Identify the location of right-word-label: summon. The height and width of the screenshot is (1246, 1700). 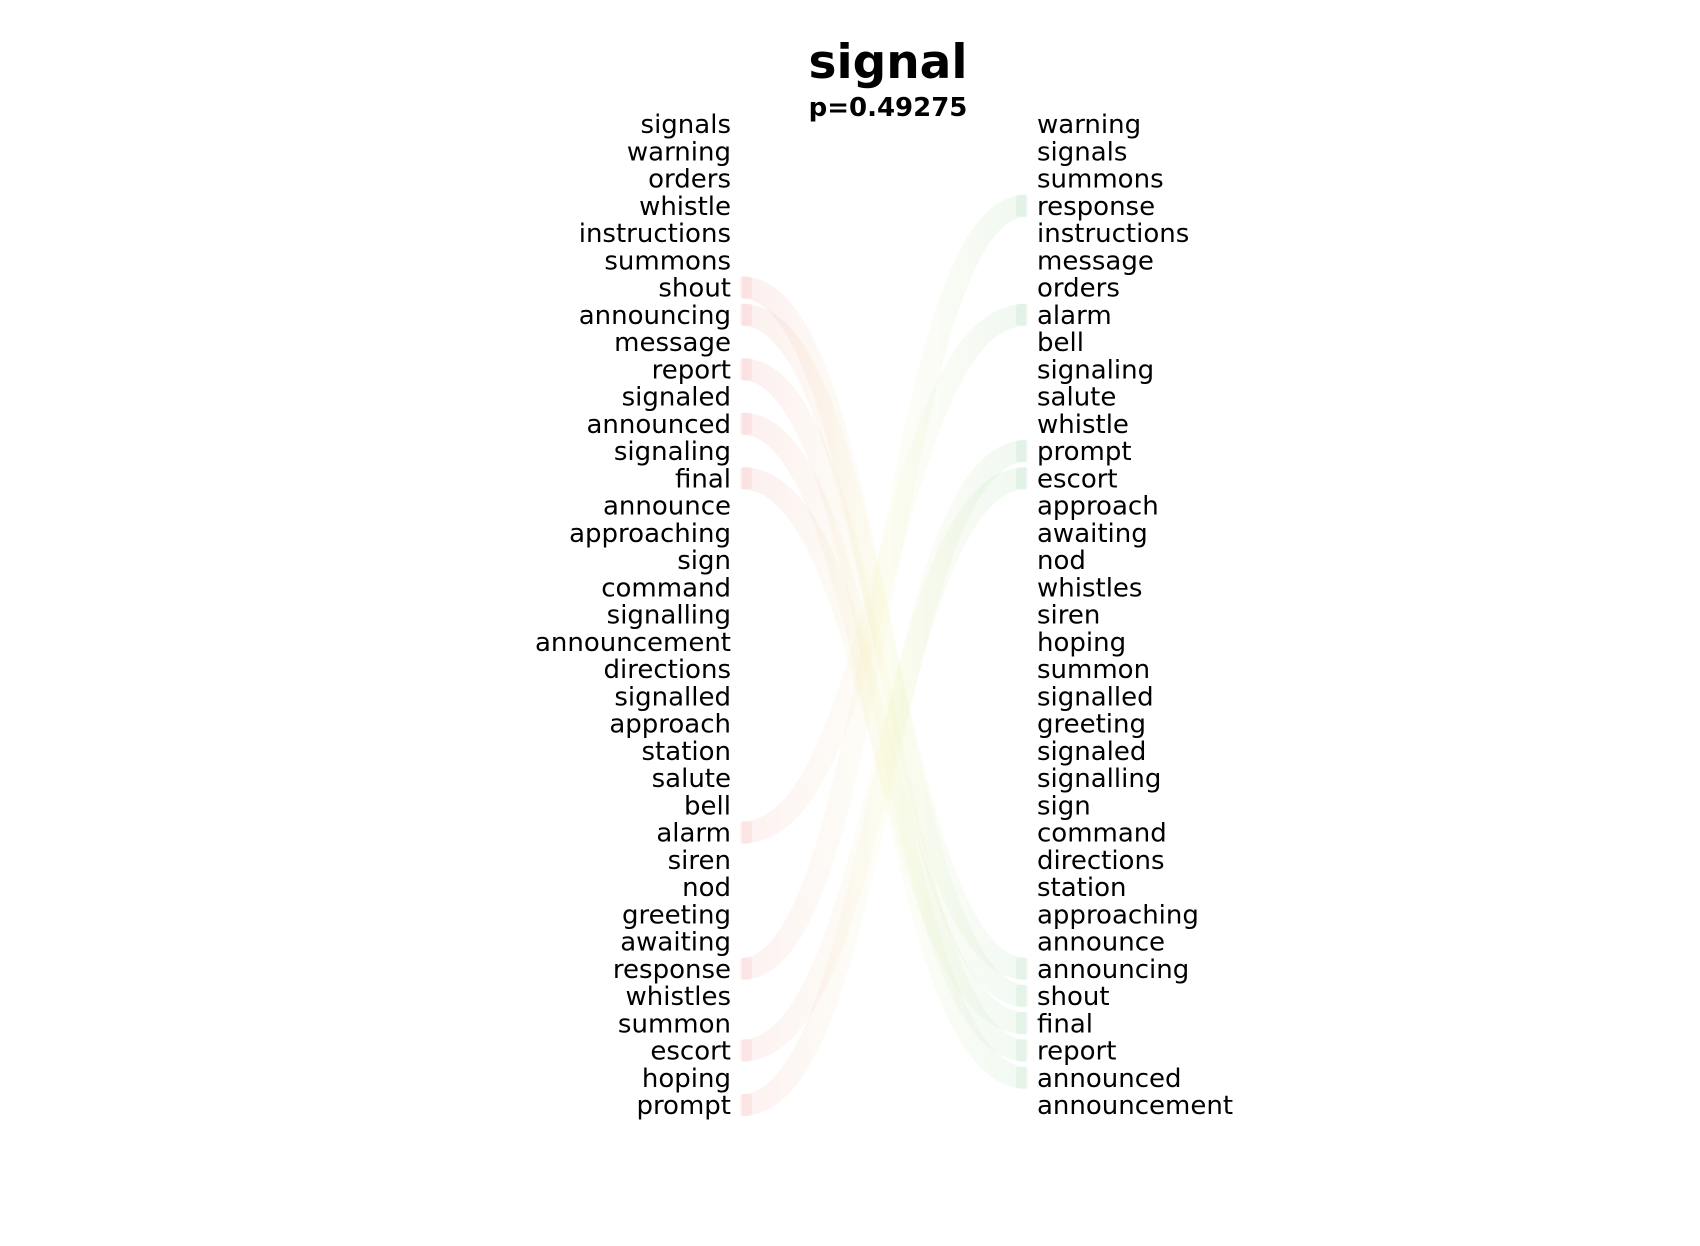
(1093, 670).